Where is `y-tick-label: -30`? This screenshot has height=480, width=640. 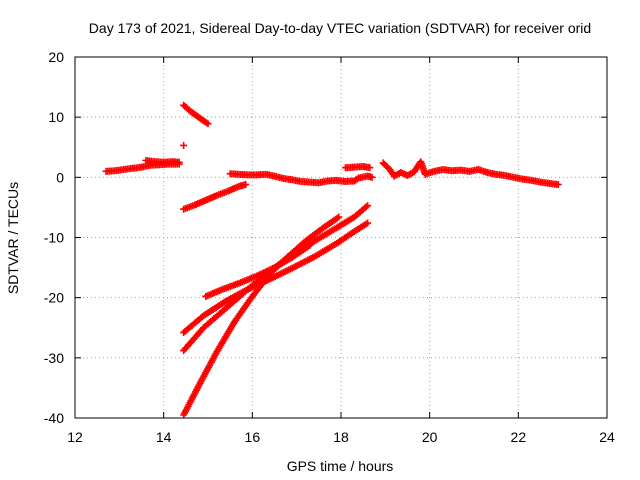
y-tick-label: -30 is located at coordinates (54, 358).